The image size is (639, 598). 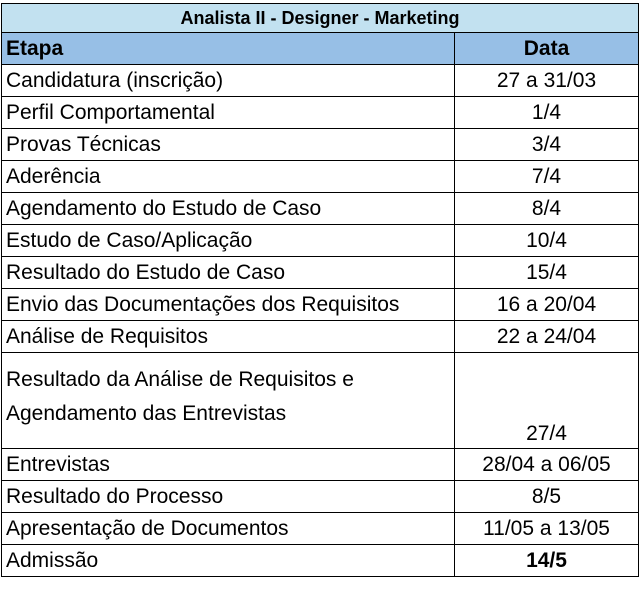 I want to click on table-row: Análise de Requisitos 22 a 24/04, so click(x=320, y=336).